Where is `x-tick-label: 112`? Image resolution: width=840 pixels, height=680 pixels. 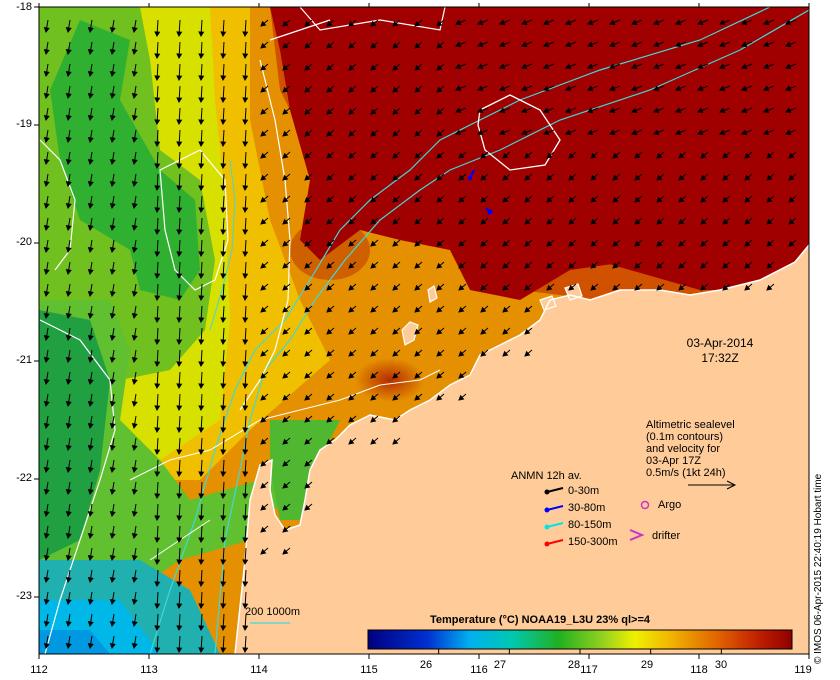
x-tick-label: 112 is located at coordinates (39, 670).